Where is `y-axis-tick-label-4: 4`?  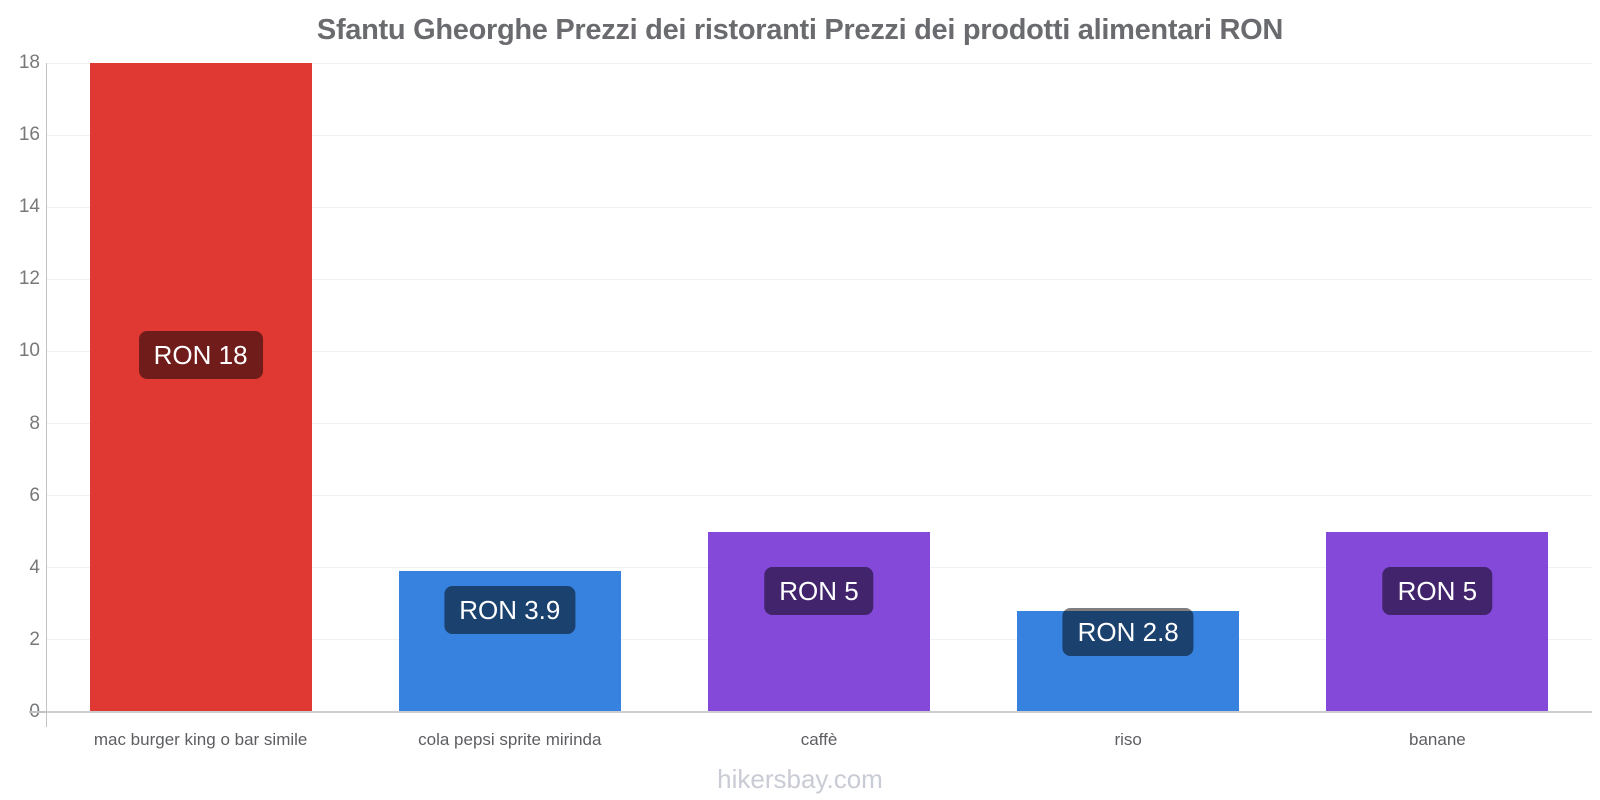 y-axis-tick-label-4: 4 is located at coordinates (34, 567).